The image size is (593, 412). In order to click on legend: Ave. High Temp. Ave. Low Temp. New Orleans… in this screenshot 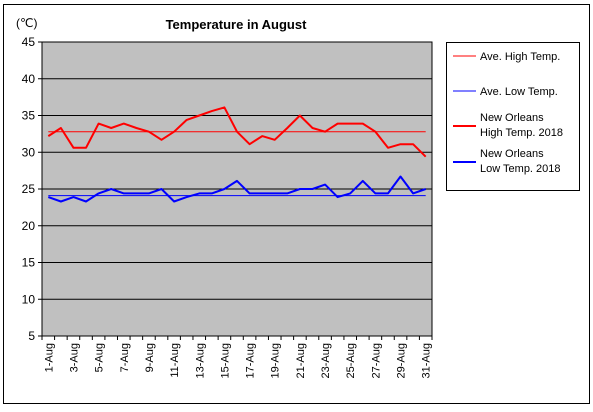, I will do `click(508, 113)`.